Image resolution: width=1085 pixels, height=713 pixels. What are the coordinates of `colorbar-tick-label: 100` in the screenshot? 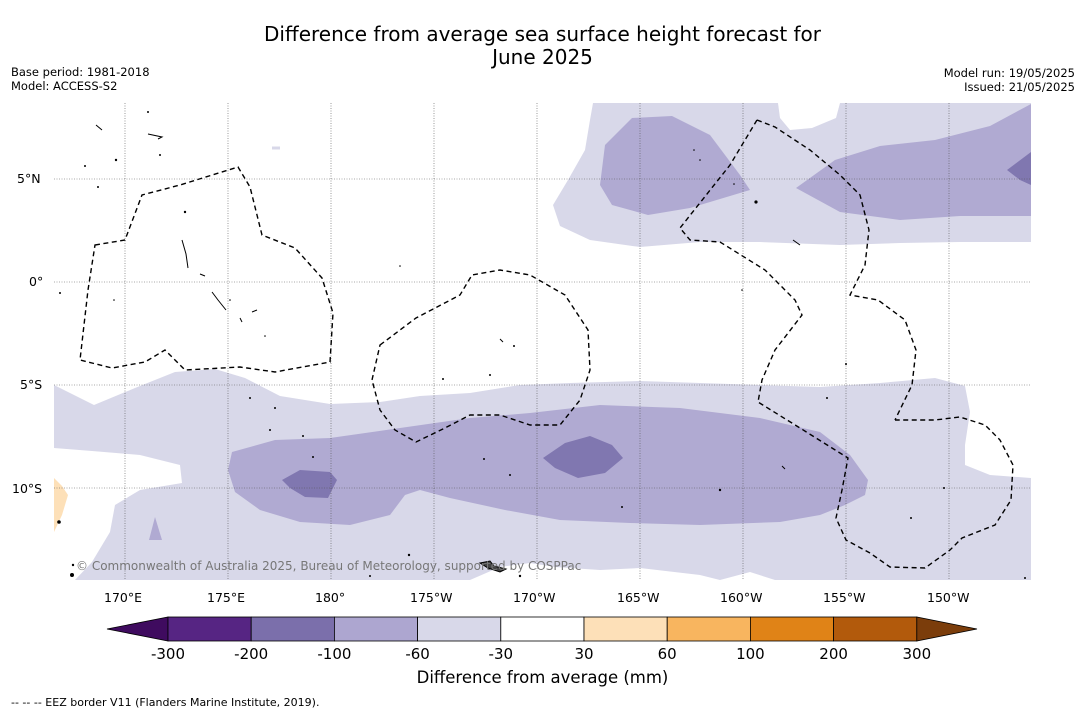 It's located at (750, 654).